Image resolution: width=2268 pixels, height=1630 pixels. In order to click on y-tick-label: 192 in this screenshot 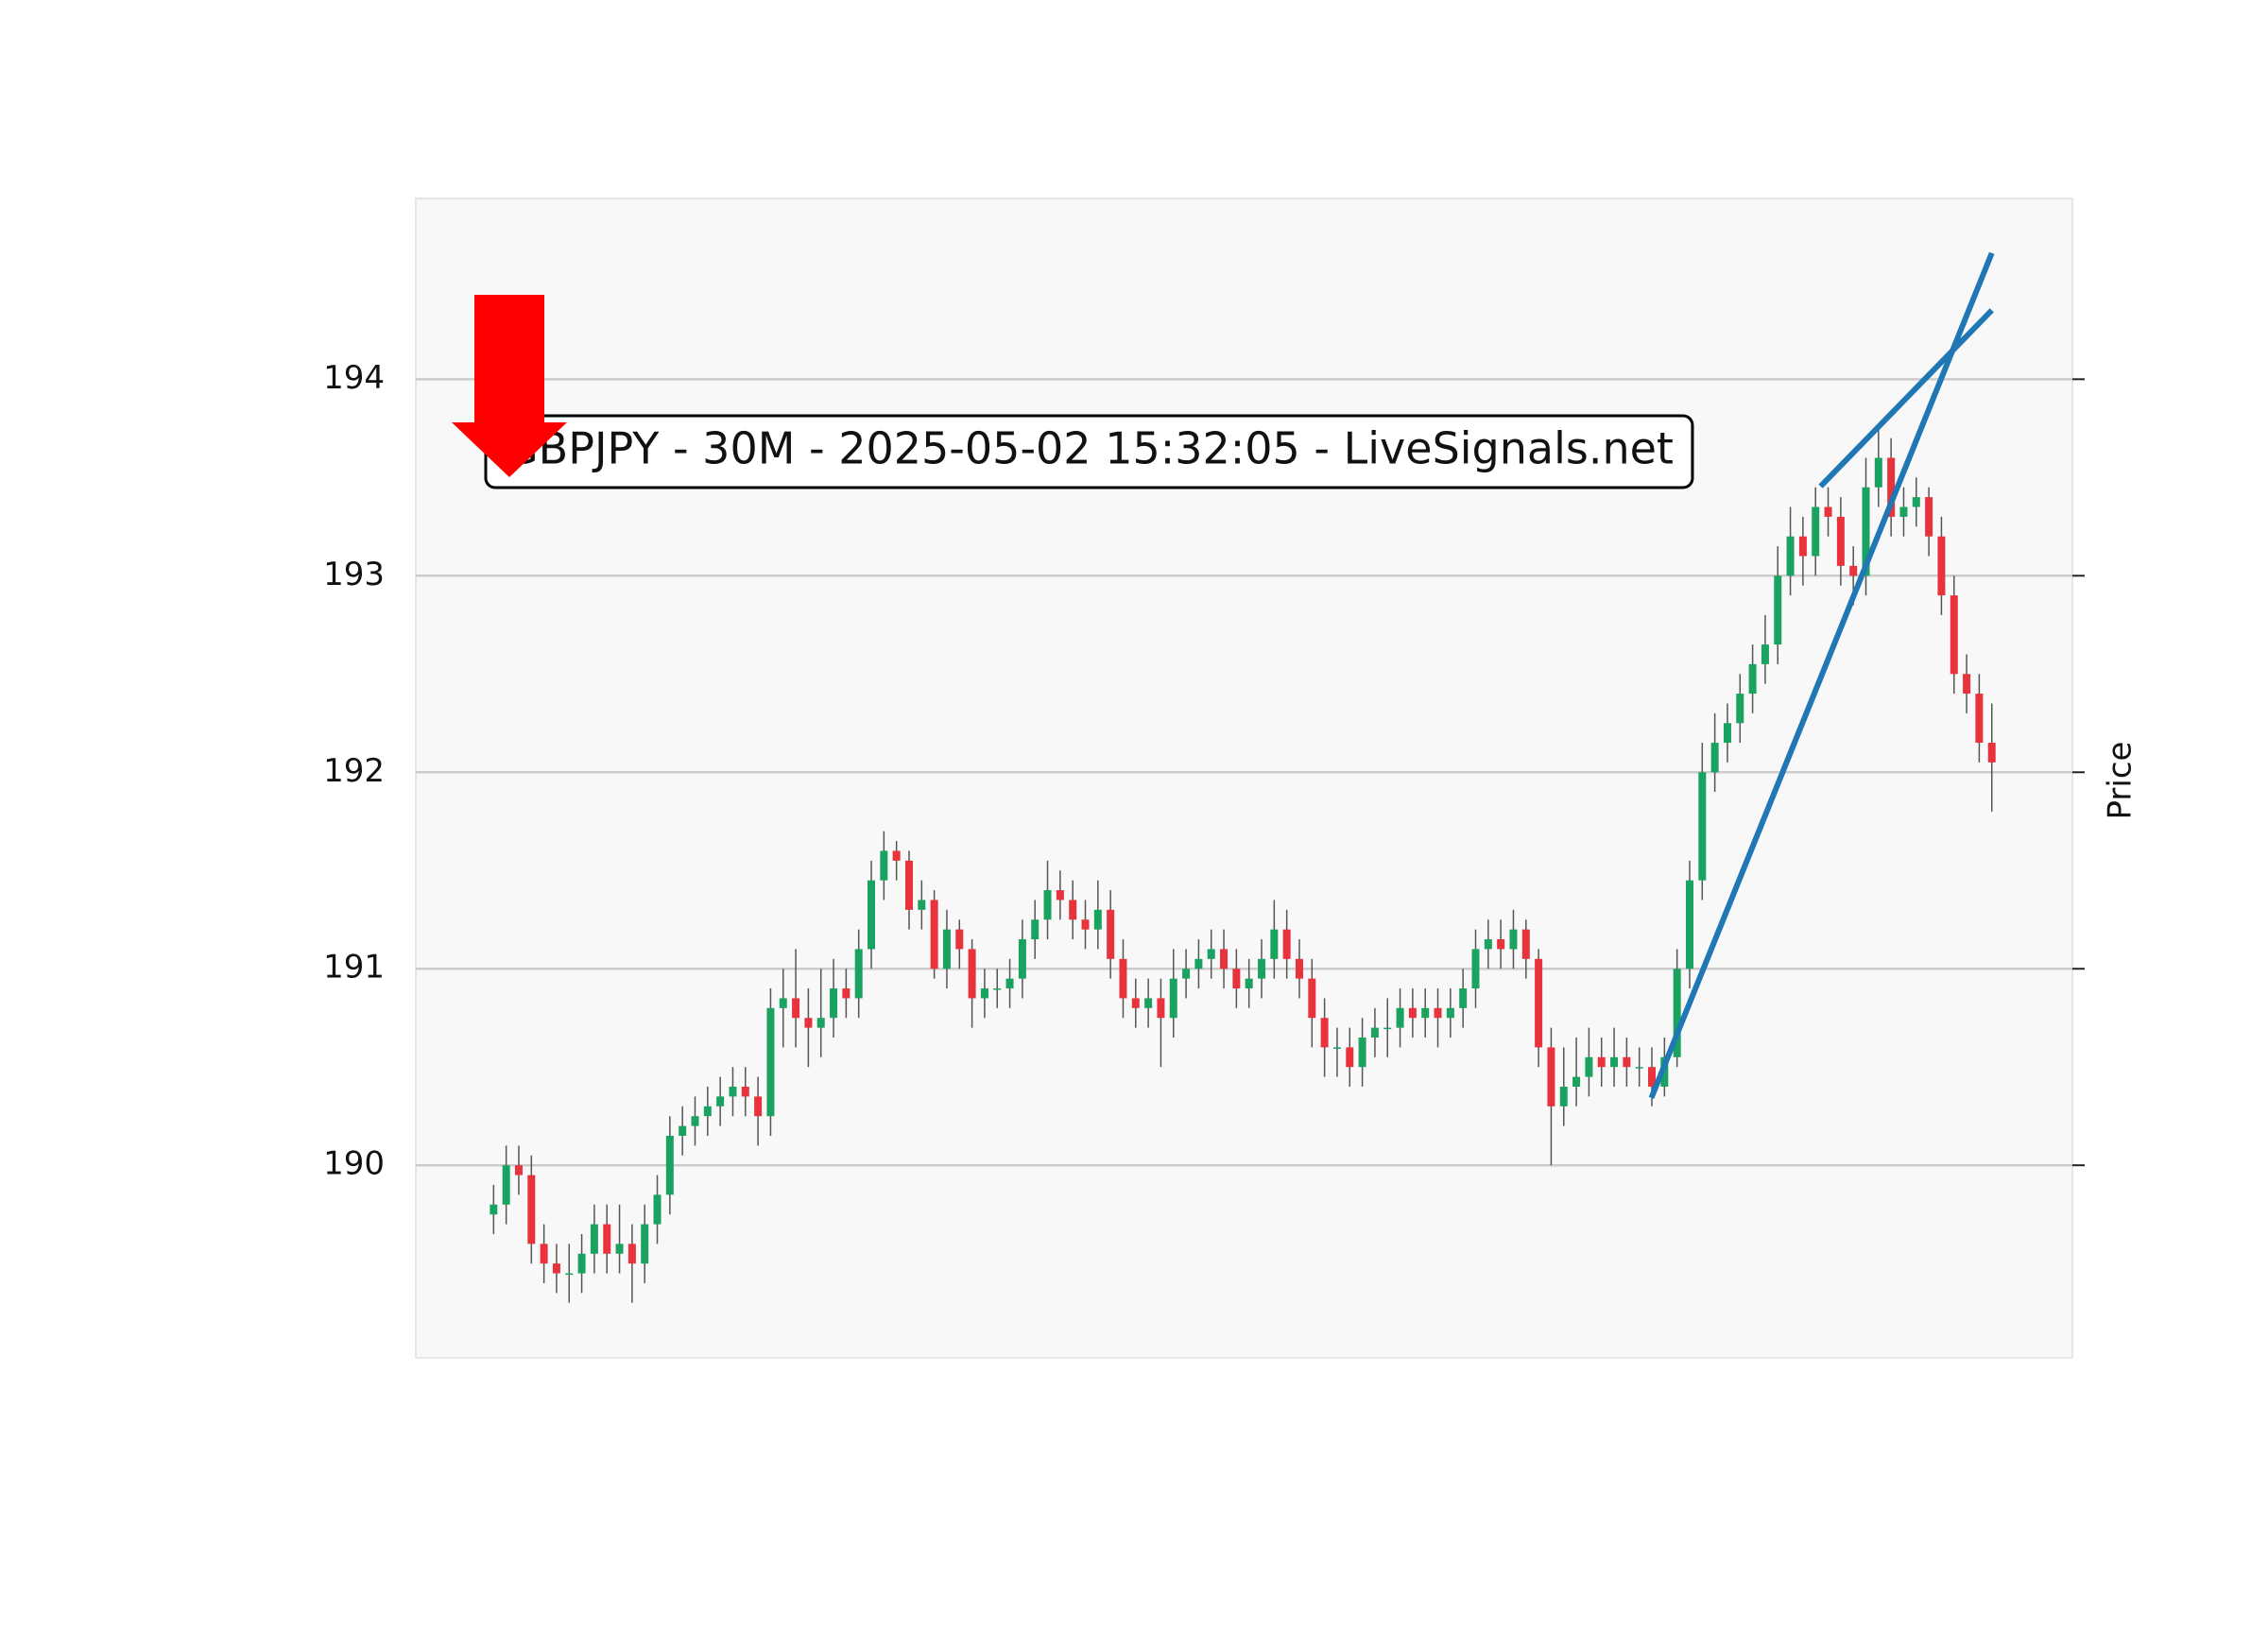, I will do `click(354, 771)`.